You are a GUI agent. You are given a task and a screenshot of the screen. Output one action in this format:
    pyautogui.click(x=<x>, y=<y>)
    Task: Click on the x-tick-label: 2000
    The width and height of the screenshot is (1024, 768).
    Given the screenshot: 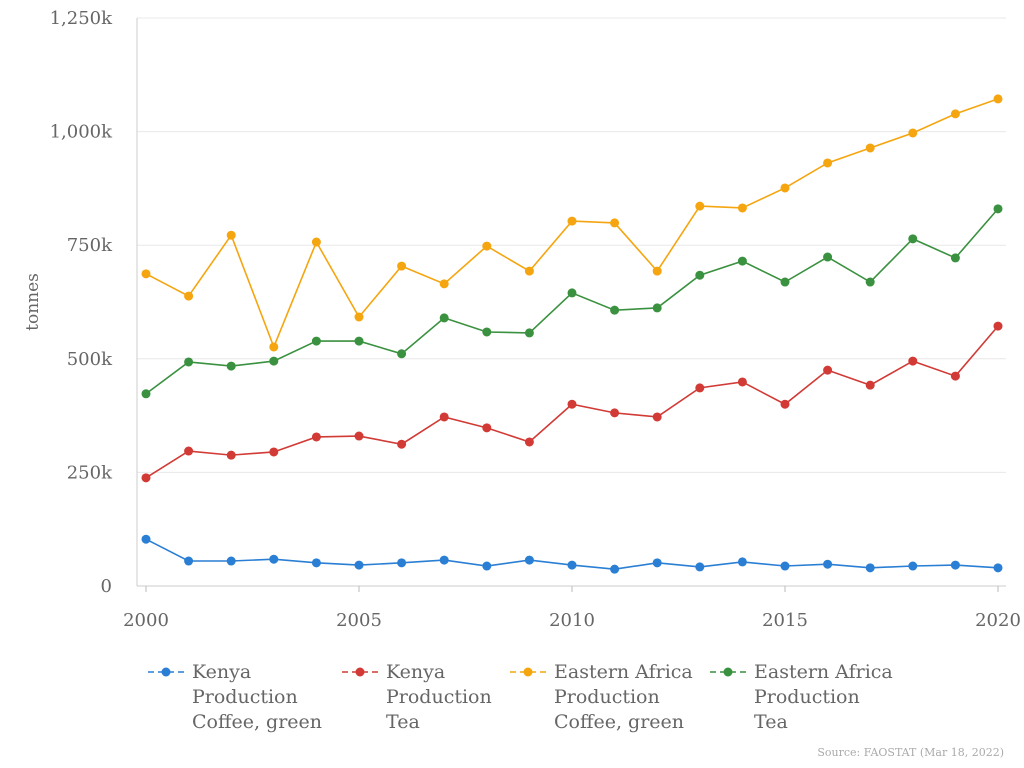 What is the action you would take?
    pyautogui.click(x=146, y=620)
    